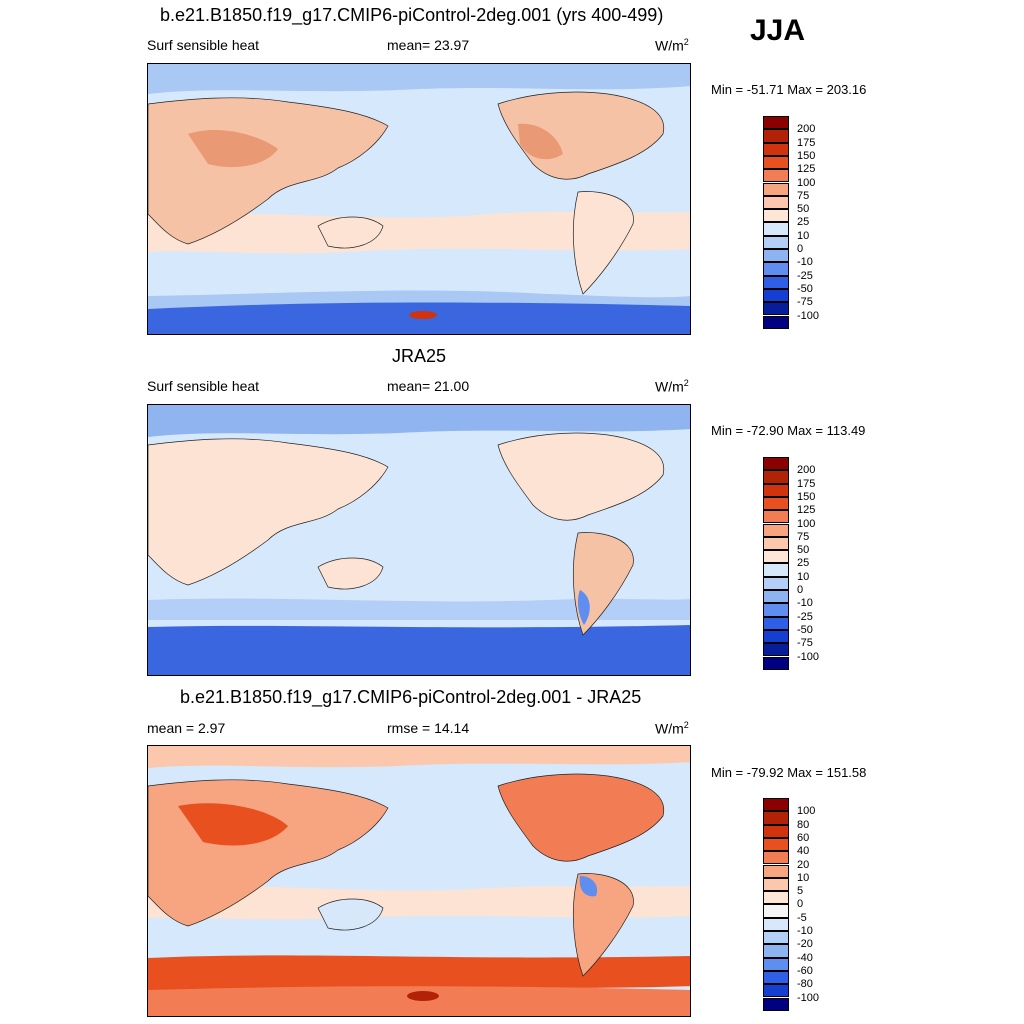 The width and height of the screenshot is (1024, 1024). I want to click on colorbar-tick-label: 5, so click(800, 891).